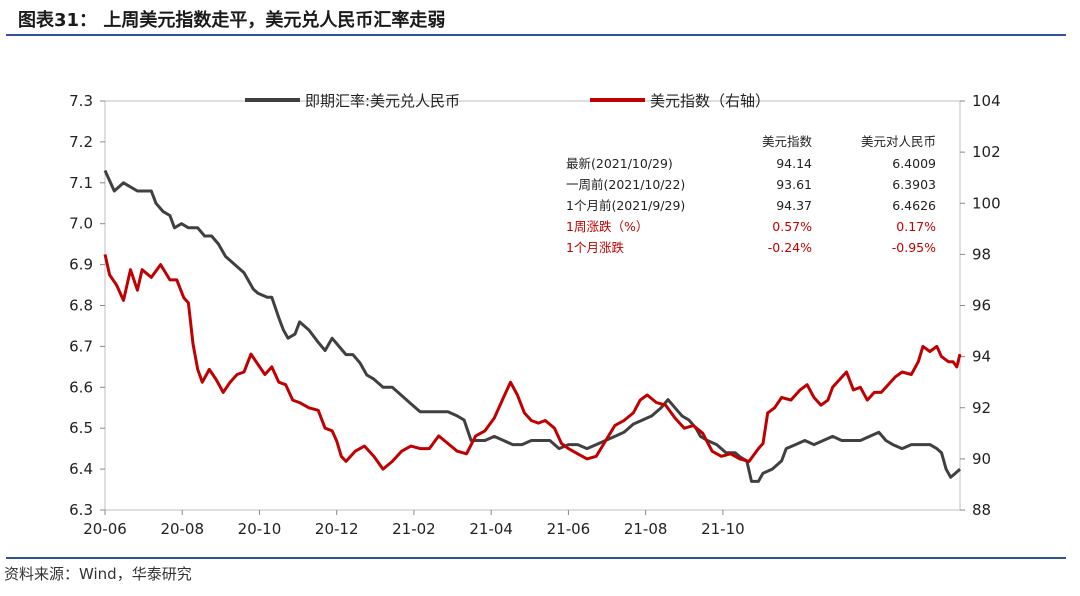  Describe the element at coordinates (916, 226) in the screenshot. I see `table-cell-cny: 0.17%` at that location.